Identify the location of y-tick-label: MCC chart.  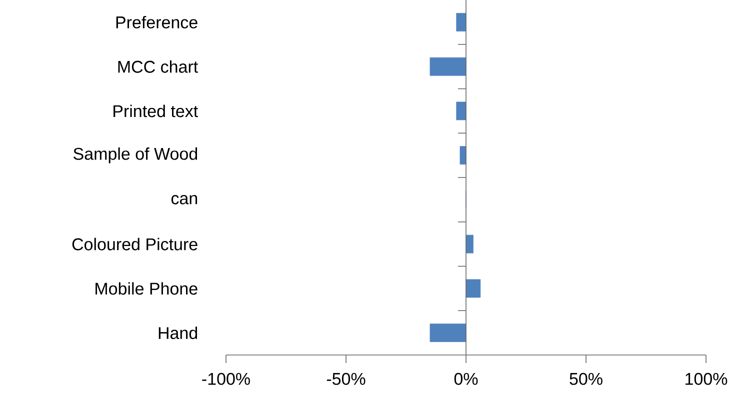
(158, 66).